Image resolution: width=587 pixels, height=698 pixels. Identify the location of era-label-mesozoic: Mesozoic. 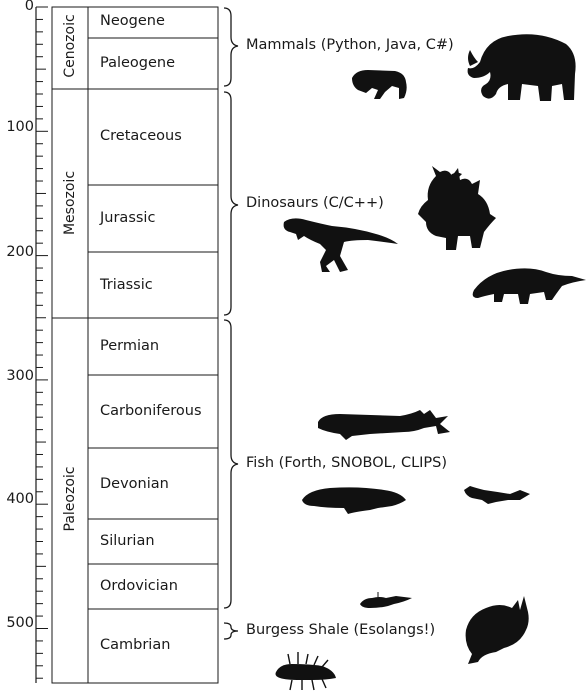
(70, 203).